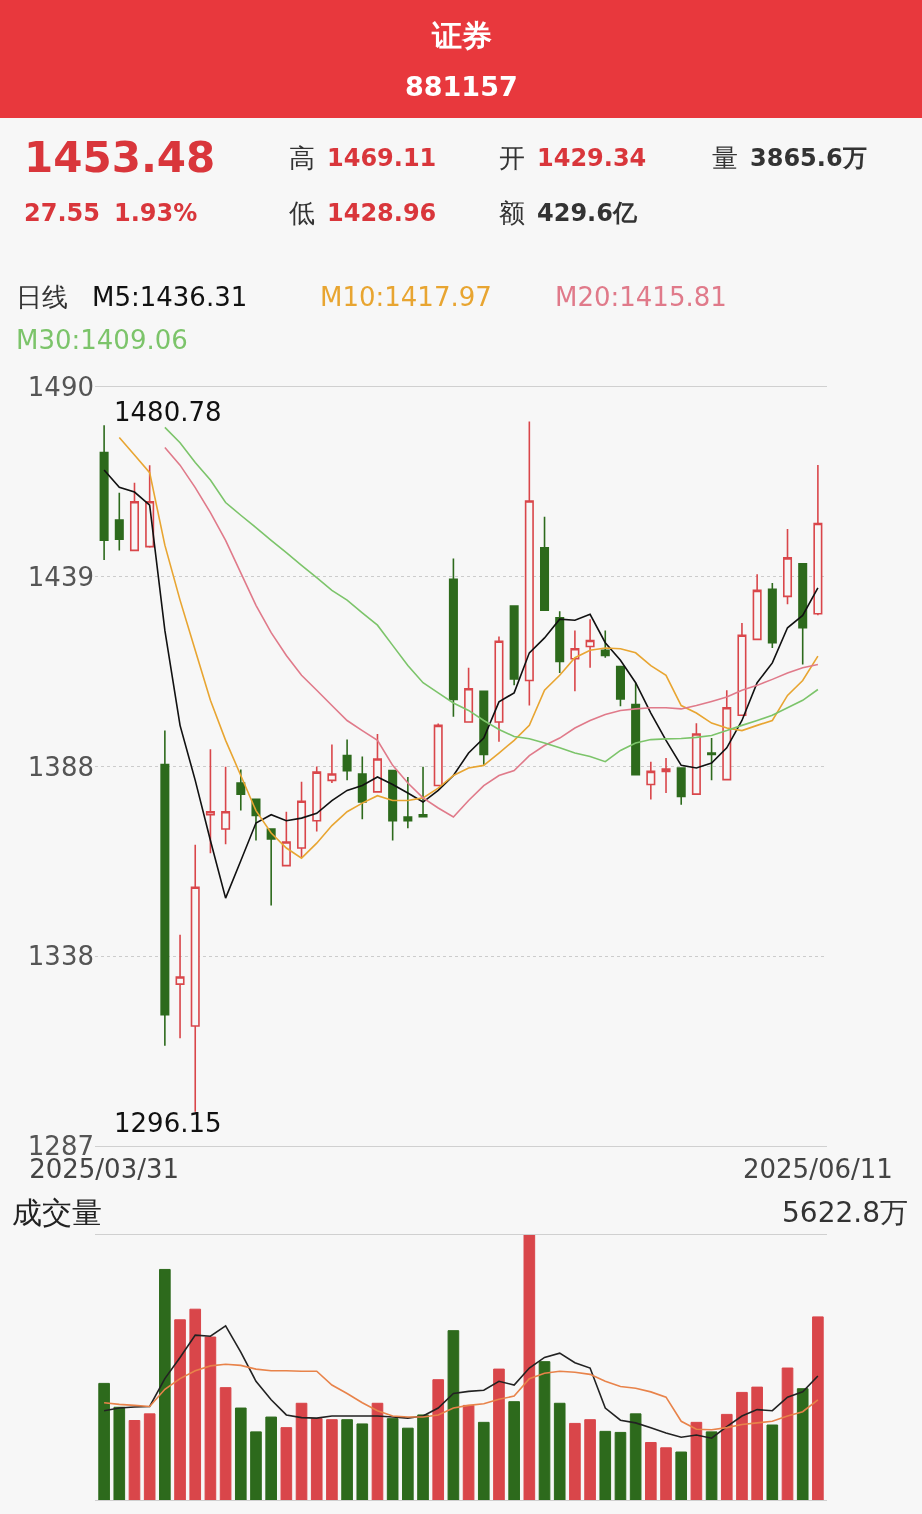 This screenshot has width=922, height=1514. What do you see at coordinates (461, 86) in the screenshot?
I see `chart-subtitle: 881157` at bounding box center [461, 86].